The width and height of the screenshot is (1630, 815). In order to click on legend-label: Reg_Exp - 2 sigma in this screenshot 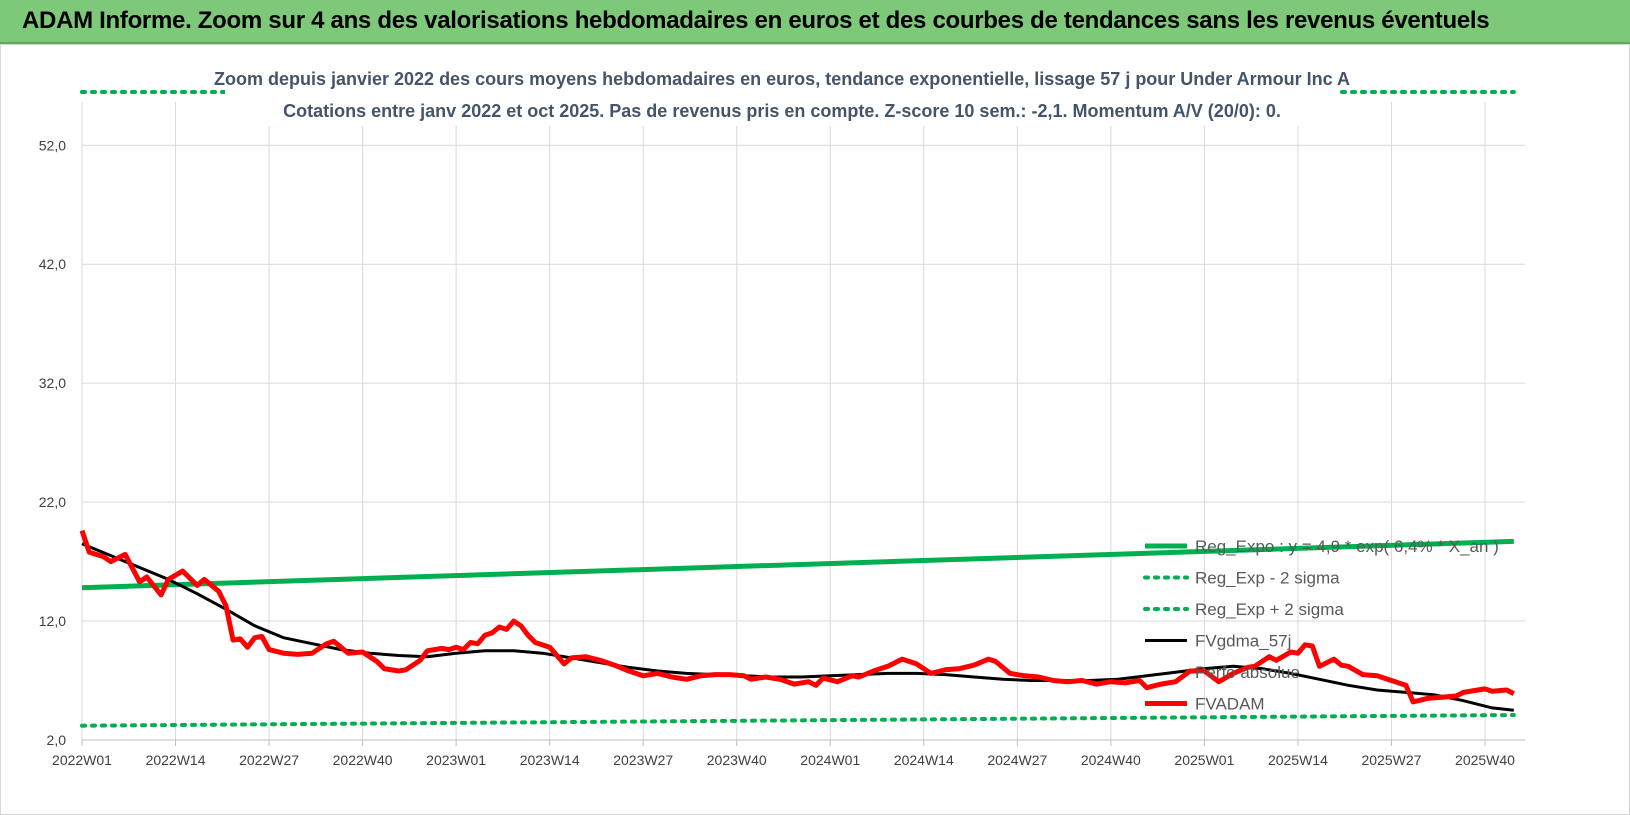, I will do `click(1267, 578)`.